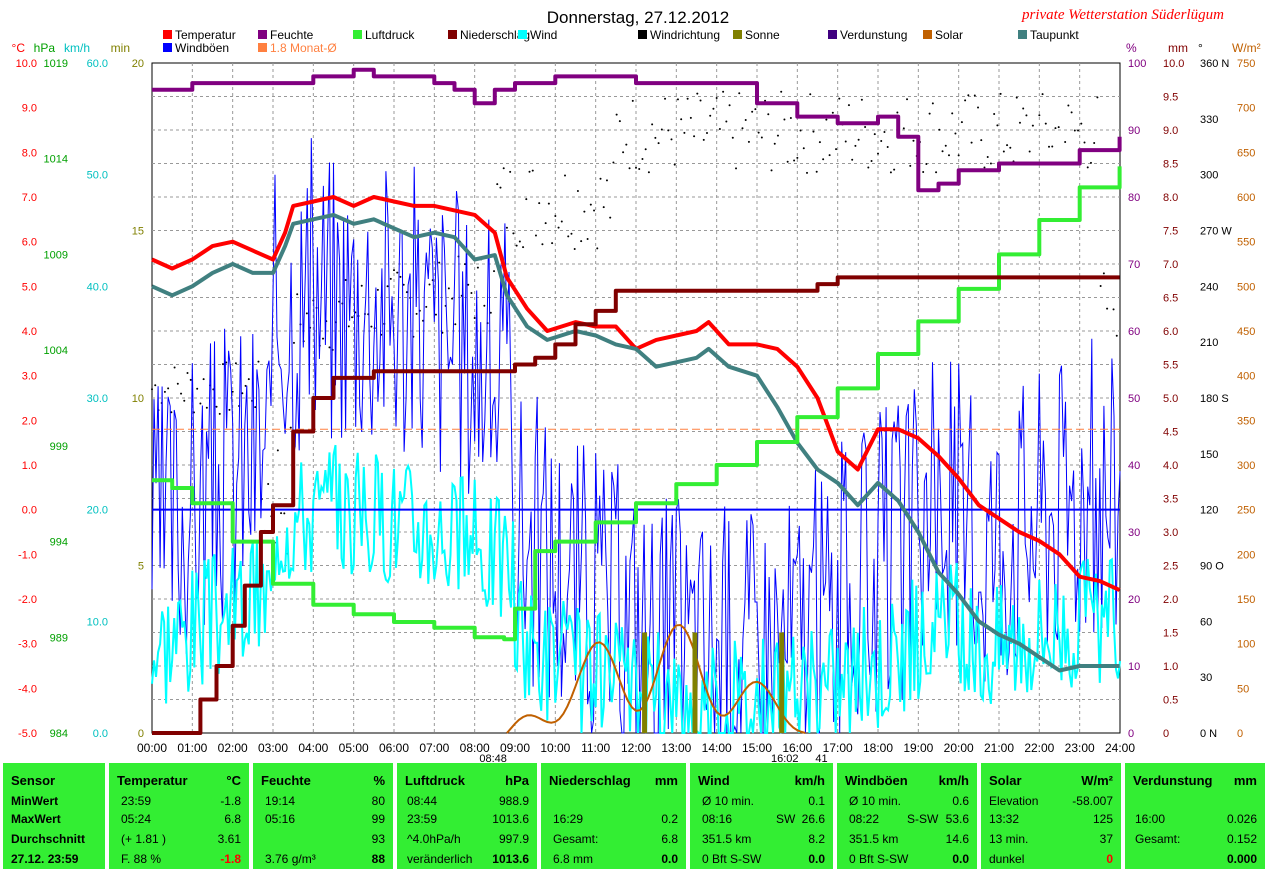 The image size is (1280, 882). I want to click on stats-max-label: MaxWert, so click(36, 819).